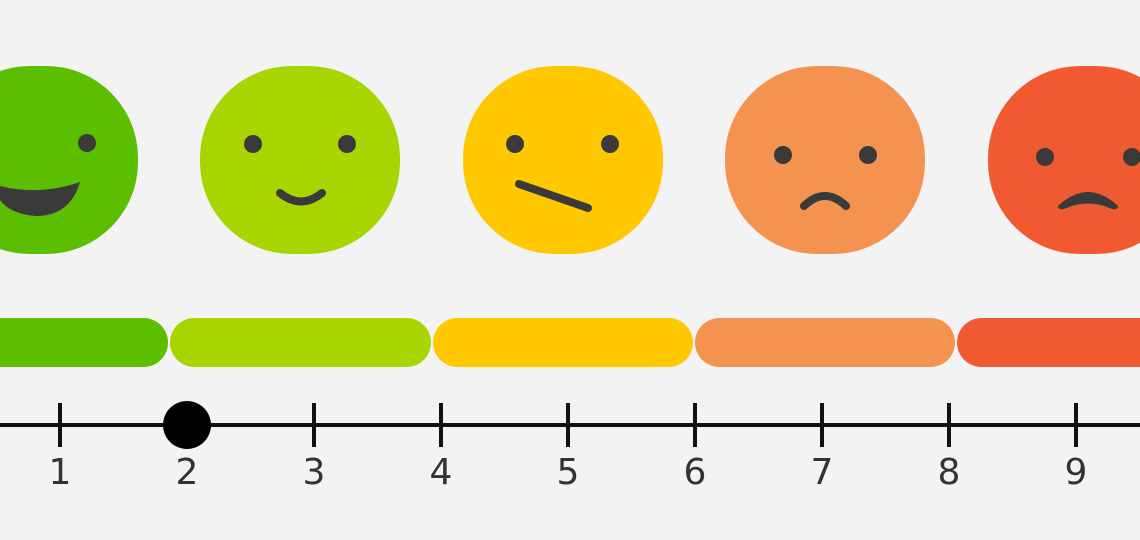 Image resolution: width=1140 pixels, height=540 pixels. What do you see at coordinates (1064, 160) in the screenshot?
I see `face-very-sad` at bounding box center [1064, 160].